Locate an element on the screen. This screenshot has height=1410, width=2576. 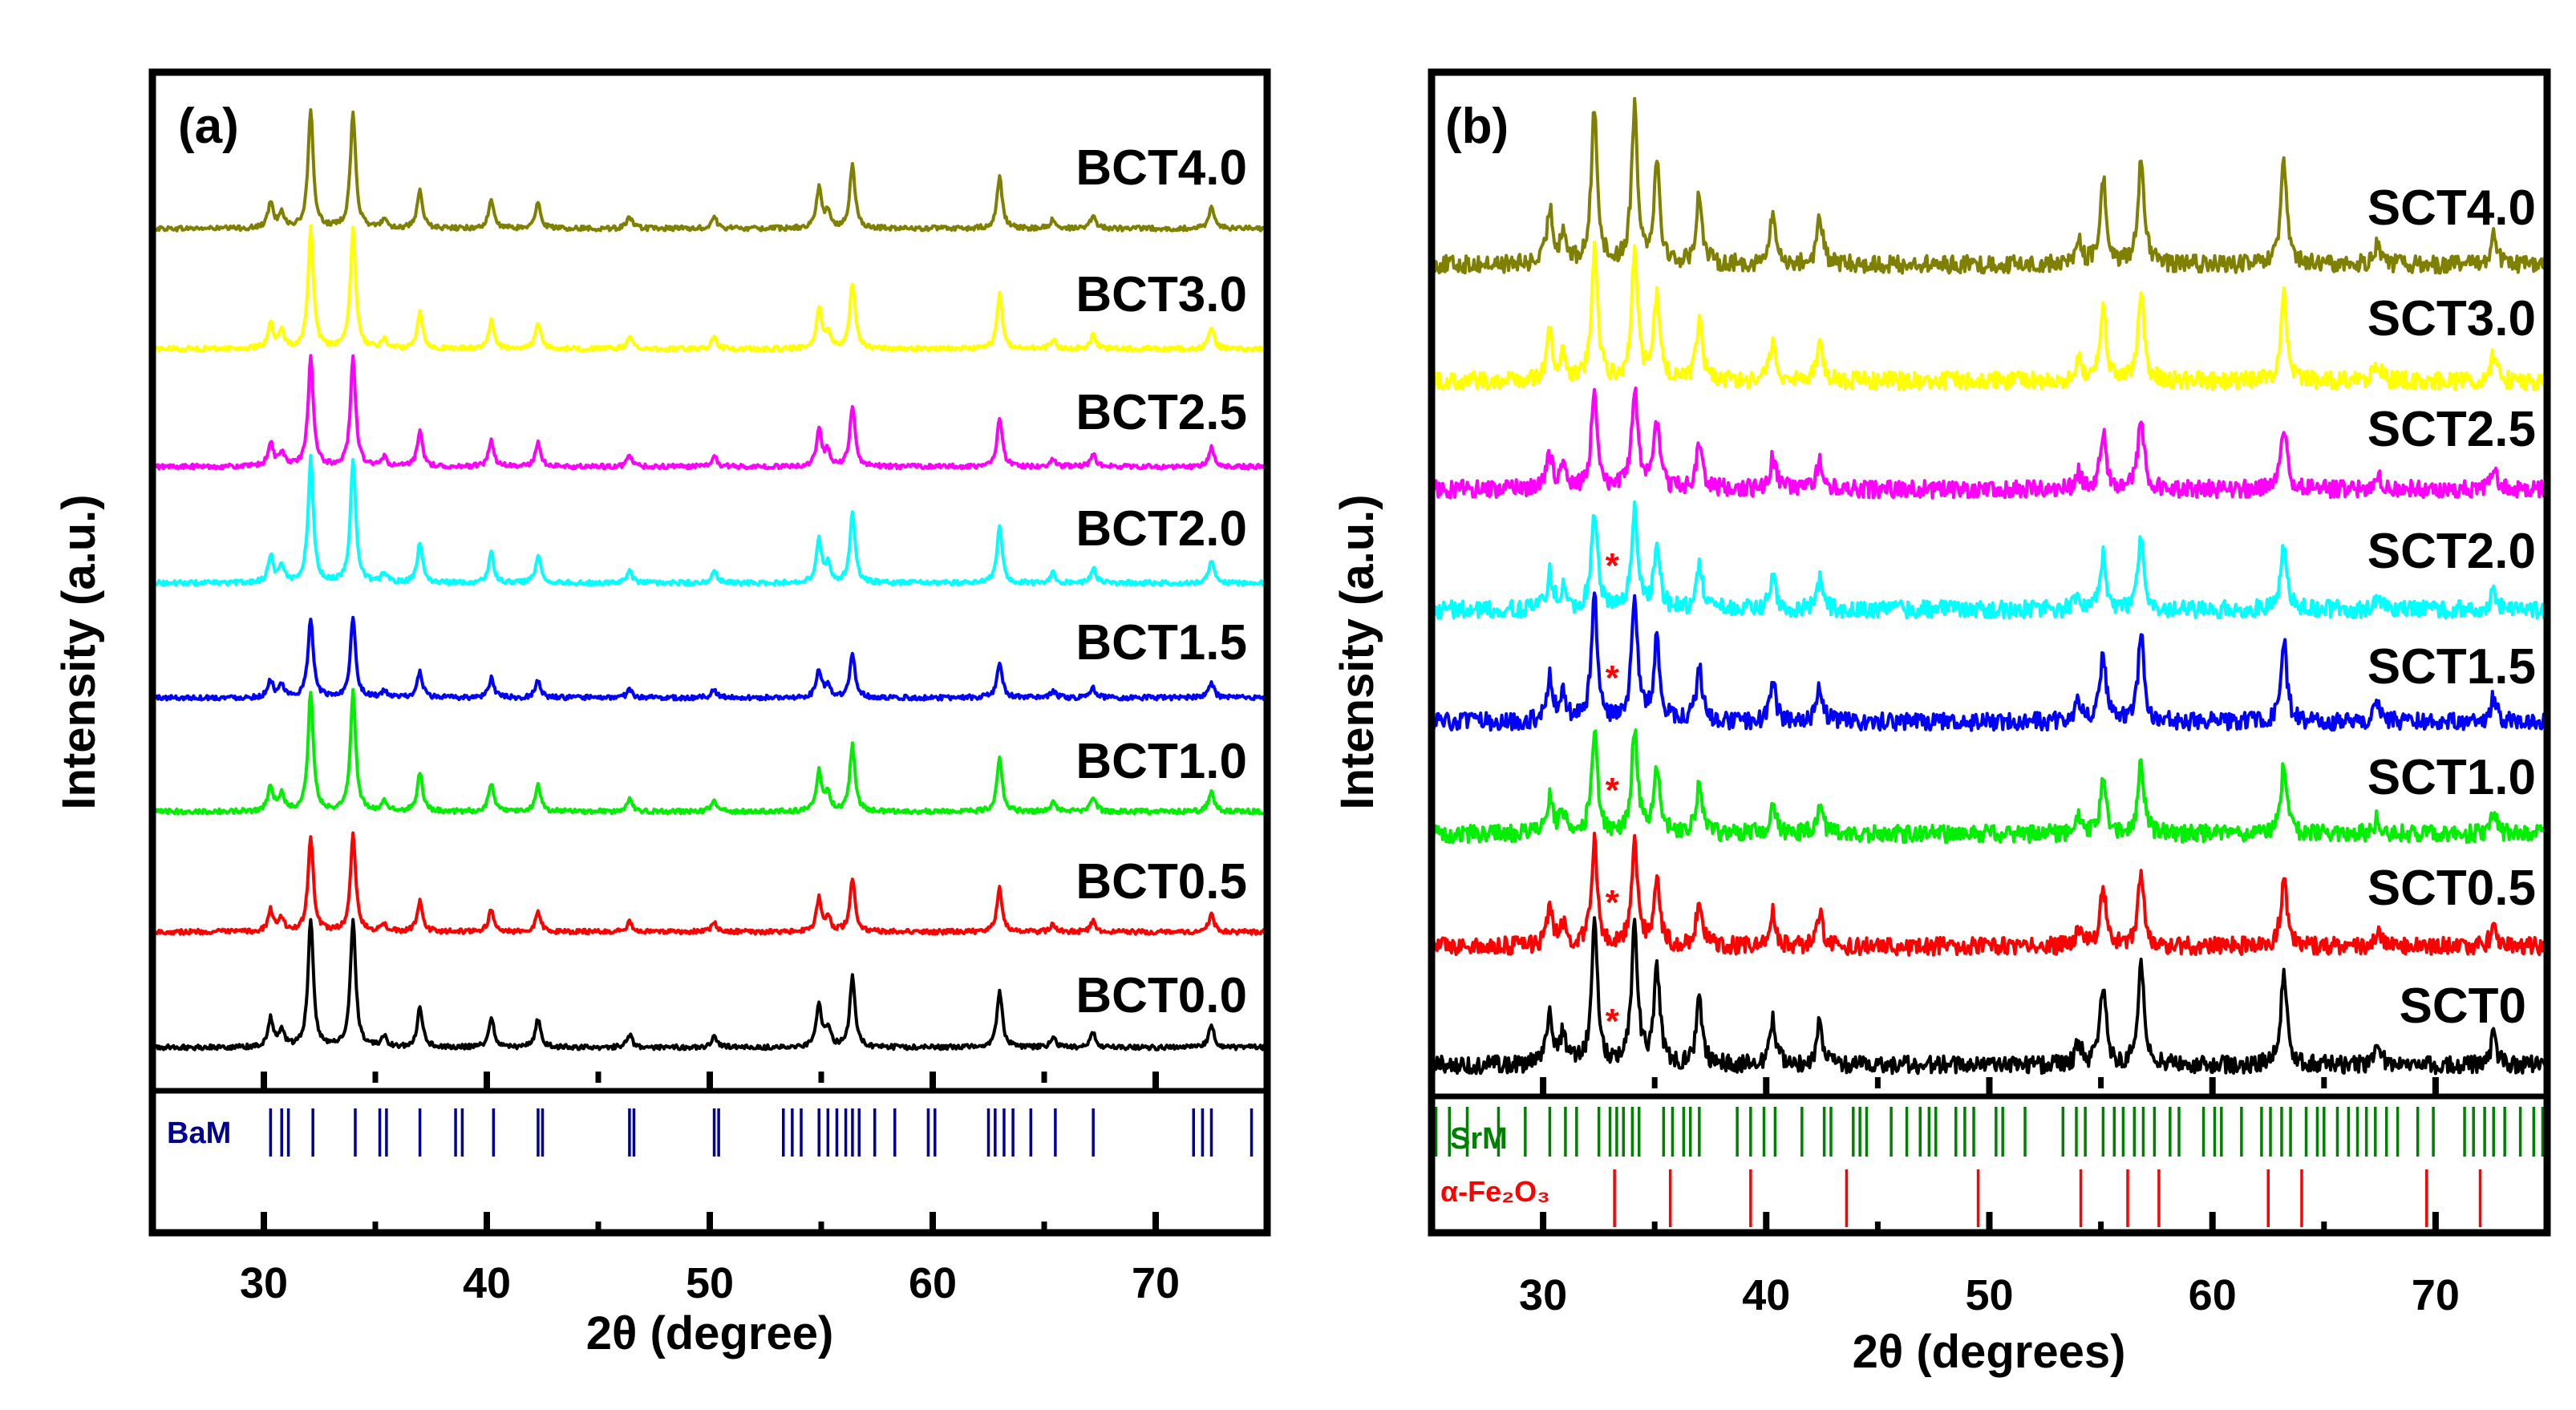
y-axis-title-a: Intensity (a.u.) is located at coordinates (79, 651).